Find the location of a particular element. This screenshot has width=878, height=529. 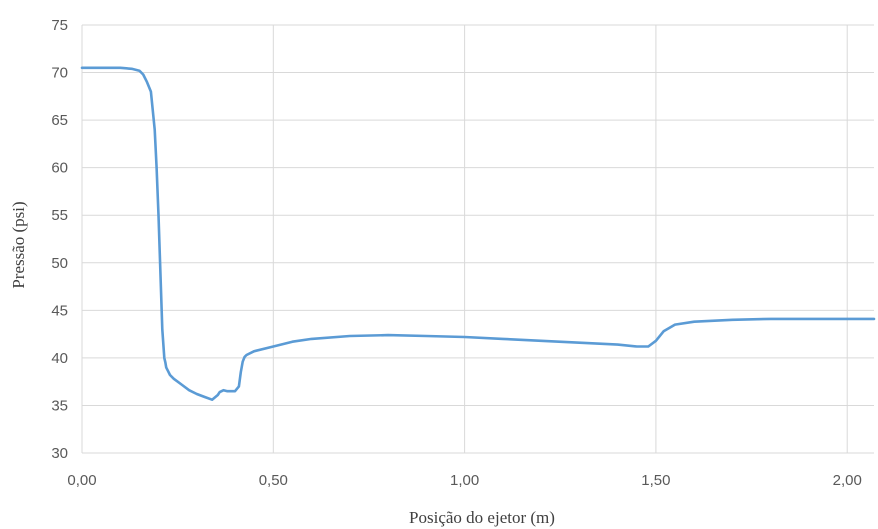

x-tick-labels: 0,00 0,50 1,00 1,50 2,00 is located at coordinates (464, 480).